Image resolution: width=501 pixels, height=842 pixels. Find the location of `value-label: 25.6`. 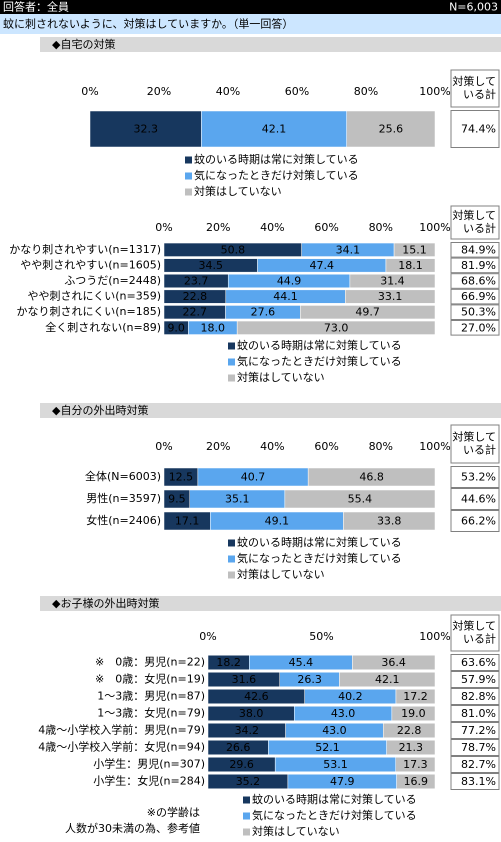

value-label: 25.6 is located at coordinates (391, 129).